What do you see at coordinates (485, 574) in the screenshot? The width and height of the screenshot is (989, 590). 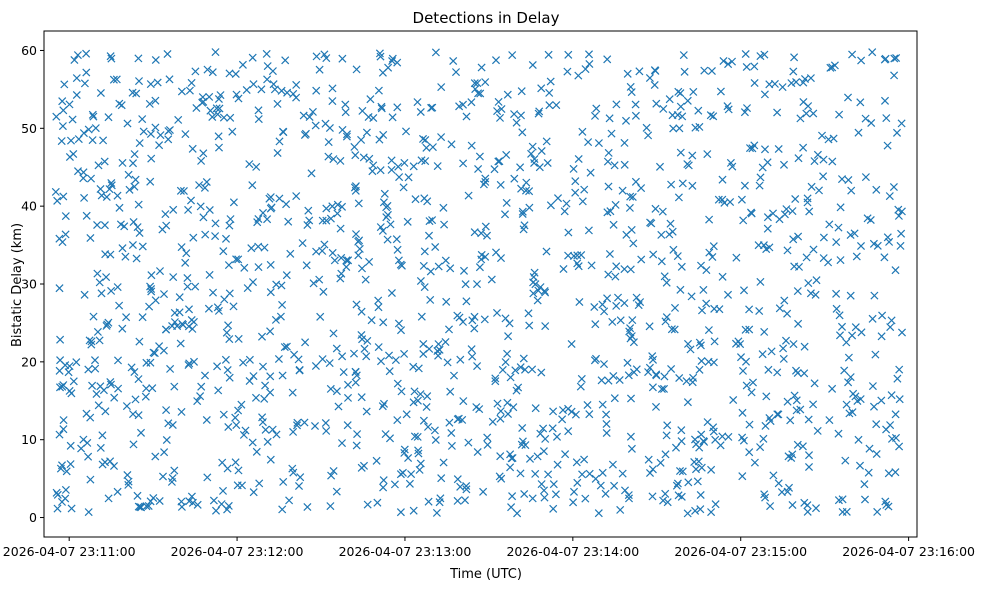 I see `x-axis-label: Time (UTC)` at bounding box center [485, 574].